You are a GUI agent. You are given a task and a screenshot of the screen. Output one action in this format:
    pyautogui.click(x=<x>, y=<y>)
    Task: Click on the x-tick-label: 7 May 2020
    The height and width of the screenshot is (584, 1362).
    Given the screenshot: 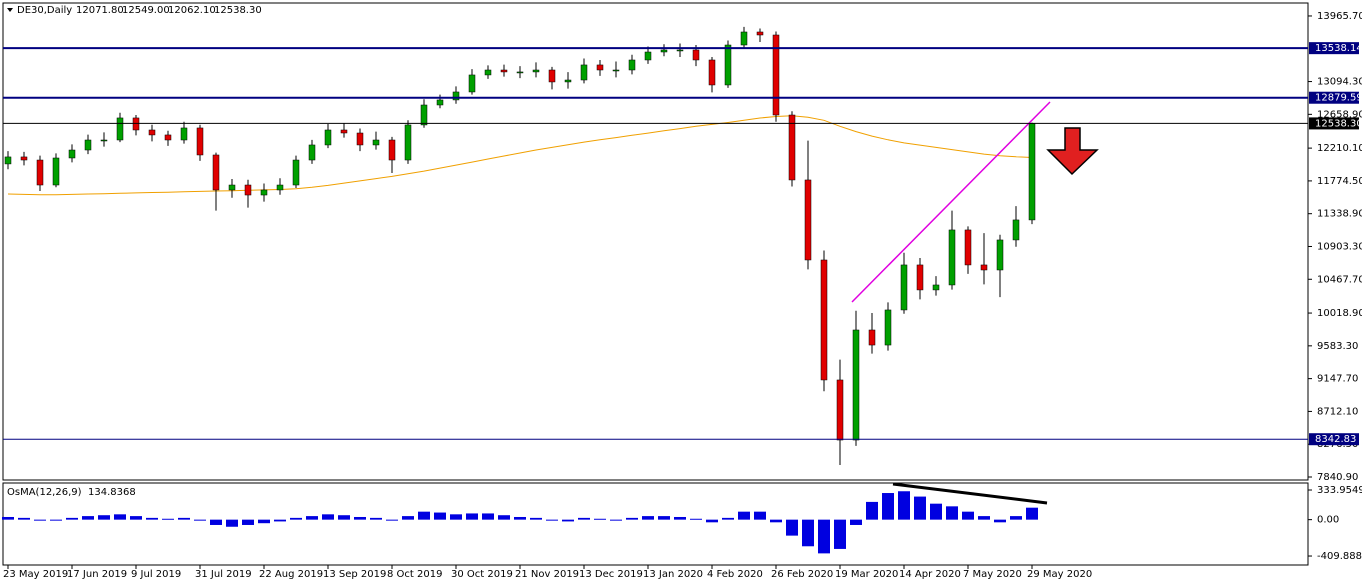 What is the action you would take?
    pyautogui.click(x=992, y=574)
    